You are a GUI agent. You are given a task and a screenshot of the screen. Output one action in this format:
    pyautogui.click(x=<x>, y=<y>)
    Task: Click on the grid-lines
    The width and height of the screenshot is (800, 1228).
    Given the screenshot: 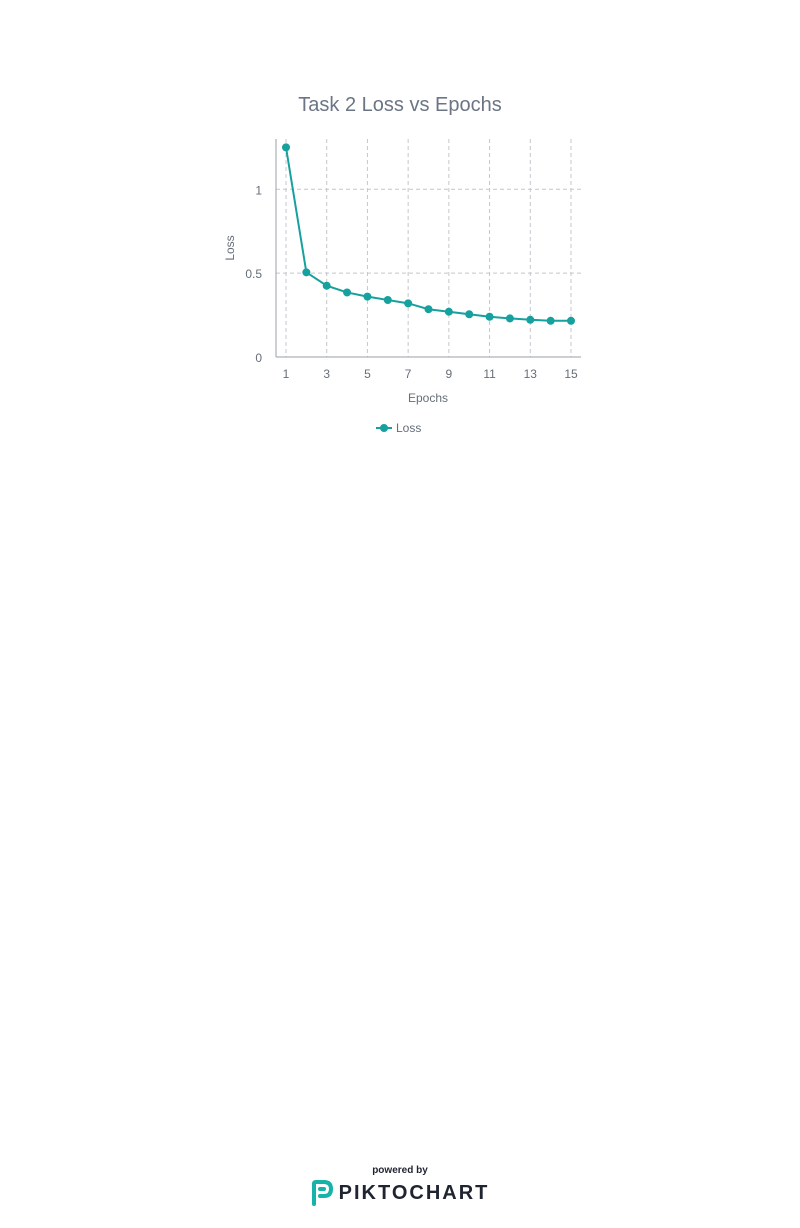 What is the action you would take?
    pyautogui.click(x=428, y=248)
    